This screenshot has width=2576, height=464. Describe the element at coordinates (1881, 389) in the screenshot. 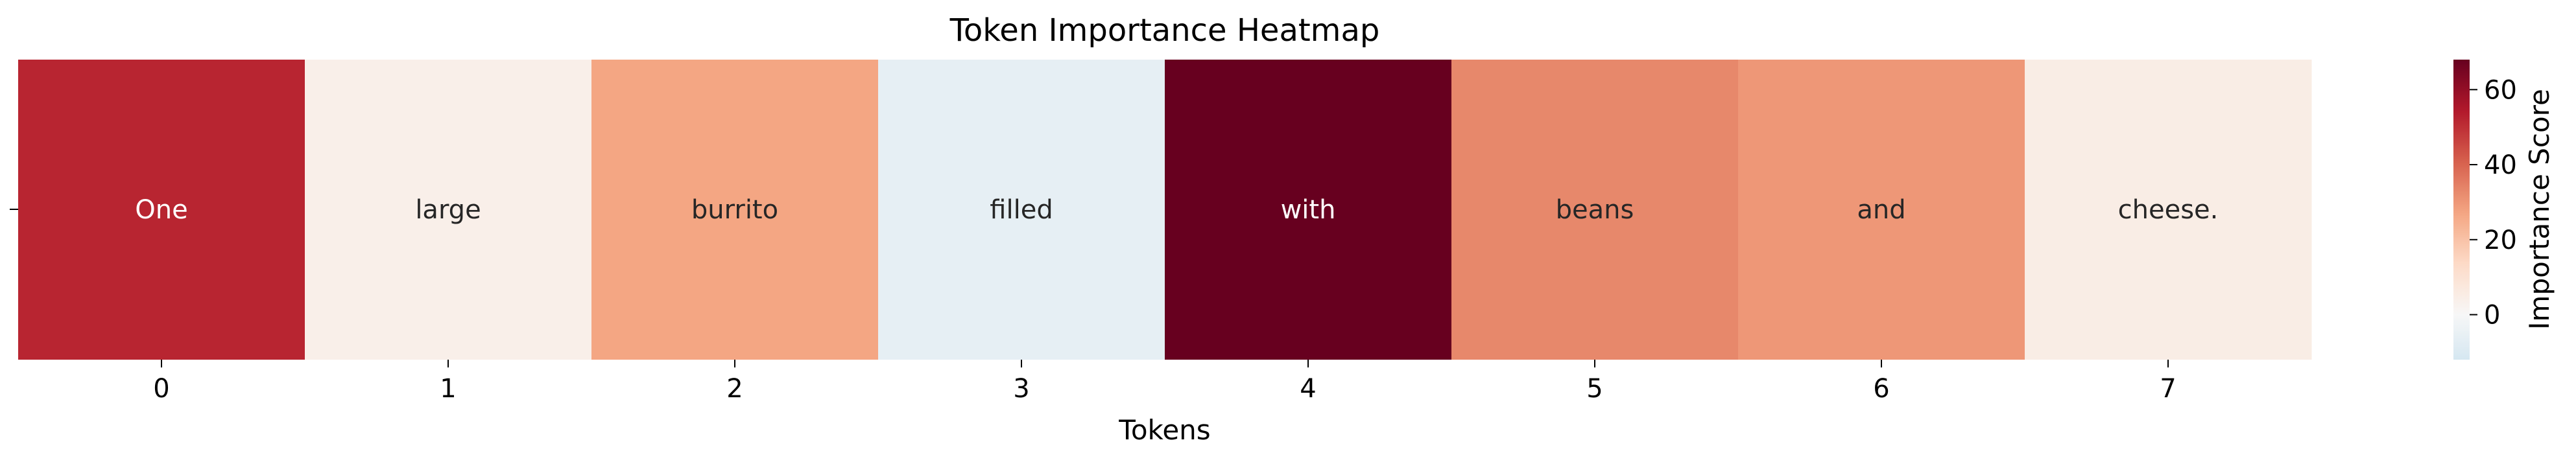

I see `x-tick-label: 6` at that location.